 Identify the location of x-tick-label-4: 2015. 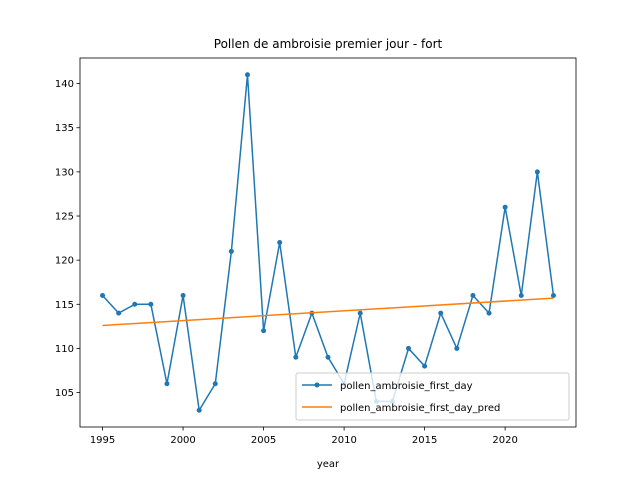
(424, 440).